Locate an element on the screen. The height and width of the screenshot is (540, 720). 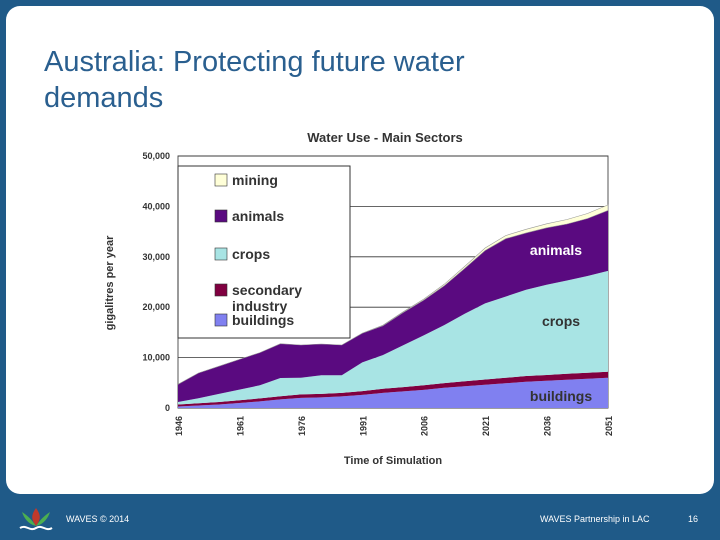
y-tick-label: 40,000 is located at coordinates (156, 206).